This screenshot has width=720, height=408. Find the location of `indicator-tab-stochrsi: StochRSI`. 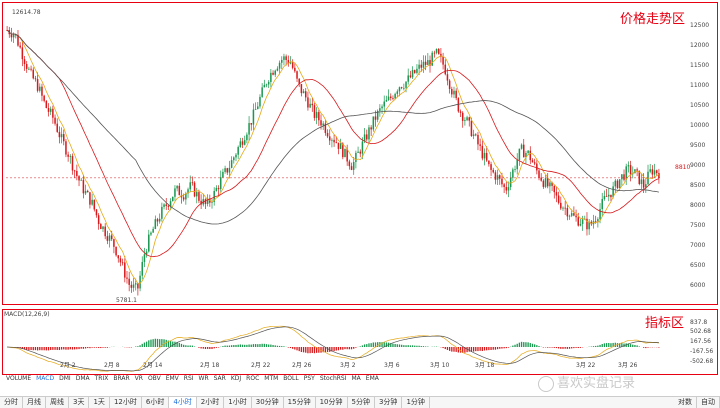

indicator-tab-stochrsi: StochRSI is located at coordinates (333, 378).